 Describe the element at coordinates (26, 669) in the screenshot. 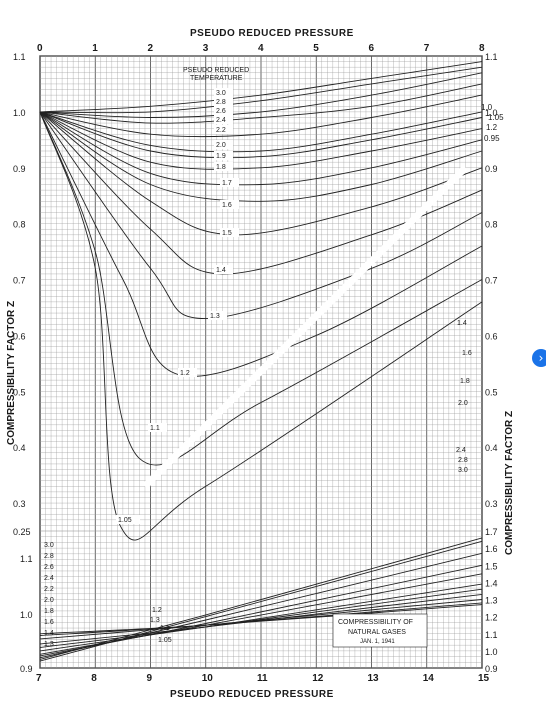

I see `y-tick-left-lower: 0.9` at that location.